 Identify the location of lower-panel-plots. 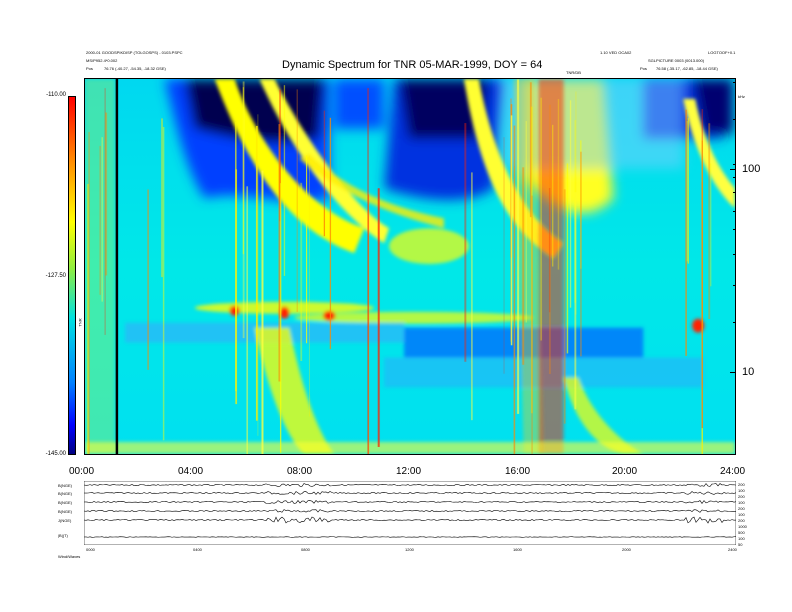
(410, 513).